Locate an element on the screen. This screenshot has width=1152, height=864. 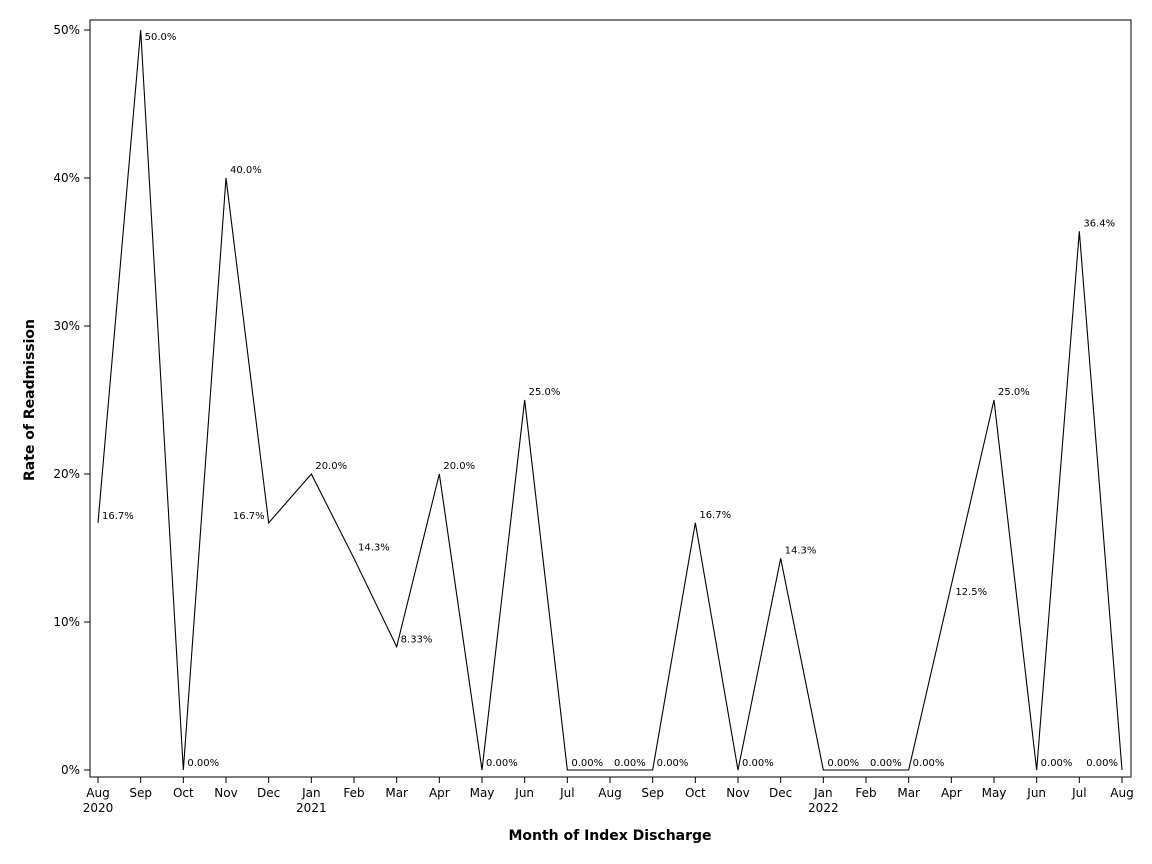
x-year-label: 2021 is located at coordinates (311, 808).